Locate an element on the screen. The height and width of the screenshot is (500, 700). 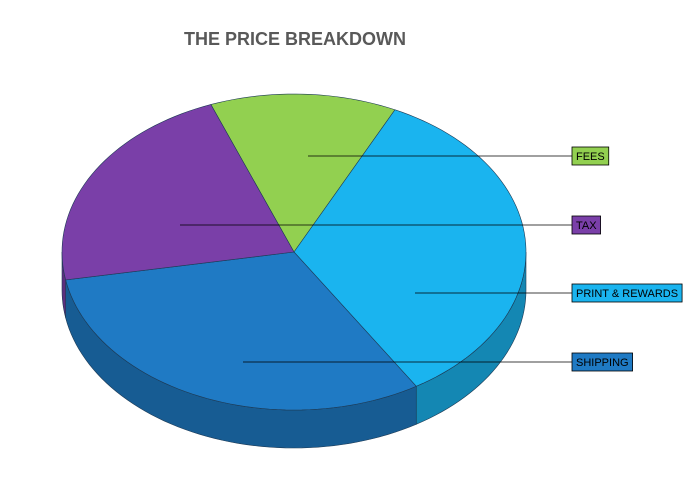
category-label: PRINT & REWARDS is located at coordinates (627, 294).